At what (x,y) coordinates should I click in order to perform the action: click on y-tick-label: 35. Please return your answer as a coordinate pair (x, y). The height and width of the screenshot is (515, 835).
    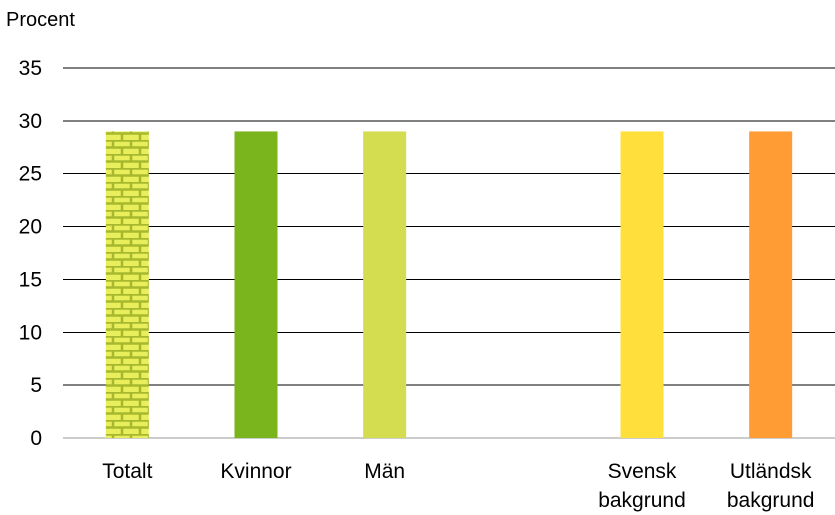
    Looking at the image, I should click on (30, 68).